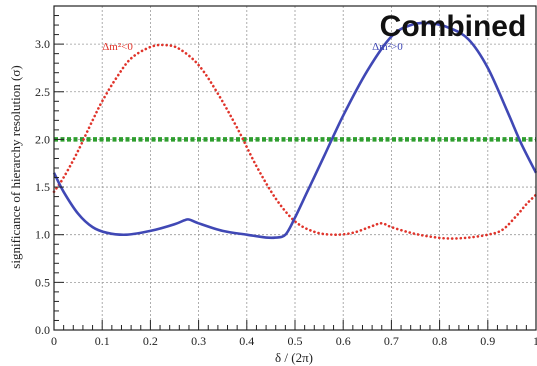  Describe the element at coordinates (54, 341) in the screenshot. I see `x-tick-label: 0` at that location.